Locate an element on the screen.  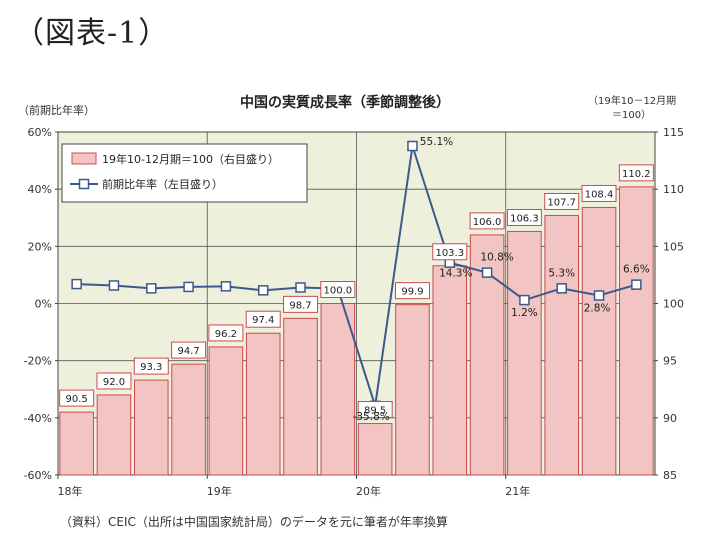
right-tick-label: 95 is located at coordinates (670, 361).